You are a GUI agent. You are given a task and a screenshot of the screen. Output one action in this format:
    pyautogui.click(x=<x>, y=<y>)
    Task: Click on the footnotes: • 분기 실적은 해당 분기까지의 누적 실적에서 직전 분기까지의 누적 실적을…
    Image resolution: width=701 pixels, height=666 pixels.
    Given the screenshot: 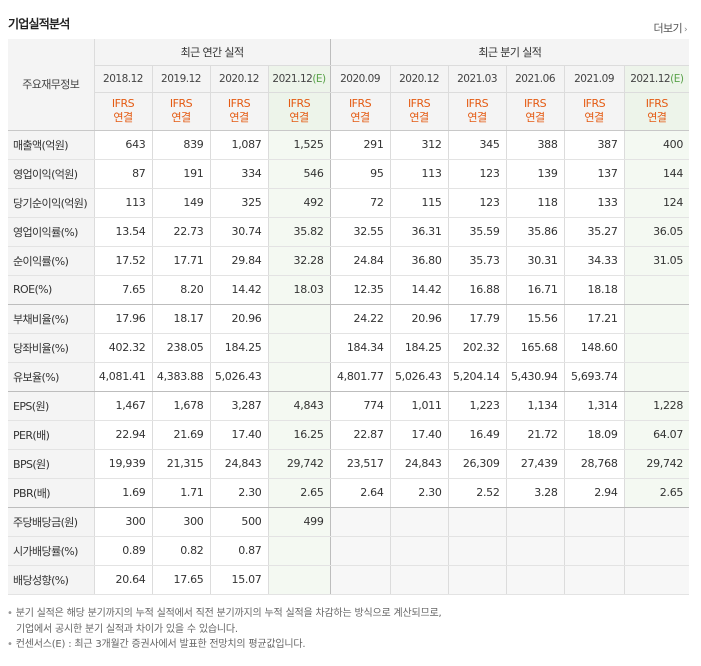 What is the action you would take?
    pyautogui.click(x=224, y=629)
    